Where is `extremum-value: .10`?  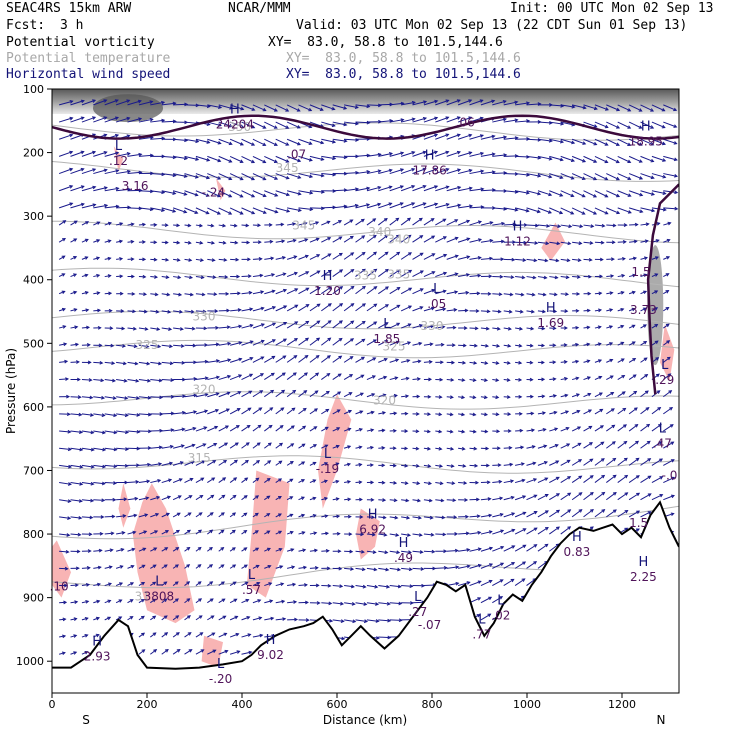
extremum-value: .10 is located at coordinates (59, 587).